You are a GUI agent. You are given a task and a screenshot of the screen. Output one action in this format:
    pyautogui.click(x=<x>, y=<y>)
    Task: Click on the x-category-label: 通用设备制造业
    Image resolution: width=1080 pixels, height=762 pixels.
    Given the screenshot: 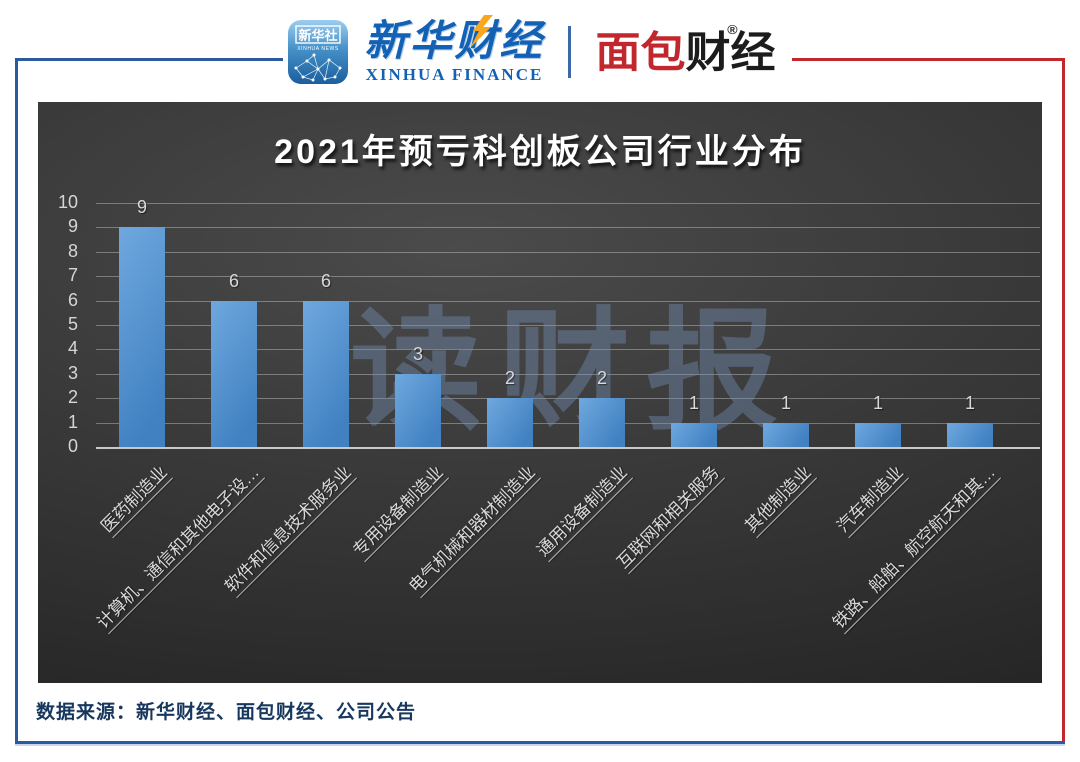 What is the action you would take?
    pyautogui.click(x=582, y=511)
    